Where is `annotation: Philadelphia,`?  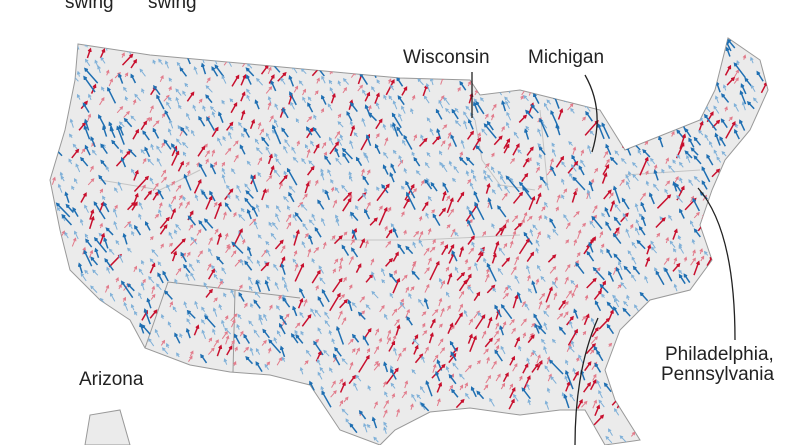 annotation: Philadelphia, is located at coordinates (719, 354).